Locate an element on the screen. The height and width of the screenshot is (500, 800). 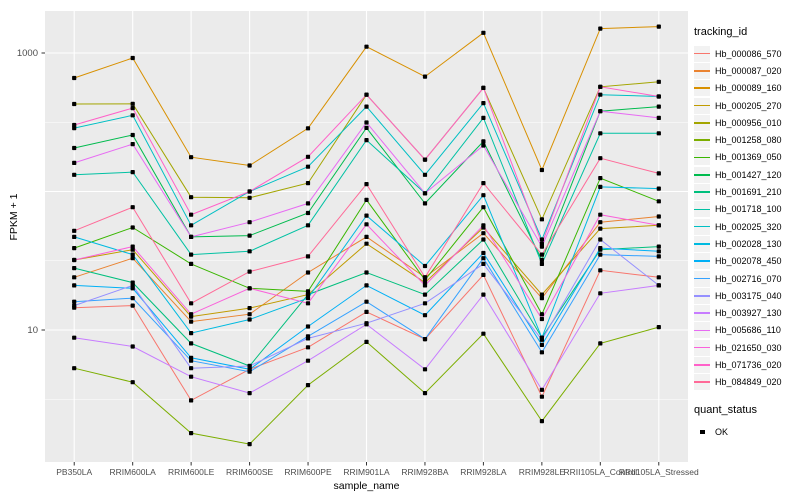
legend-item-label: Hb_002716_070 is located at coordinates (748, 278).